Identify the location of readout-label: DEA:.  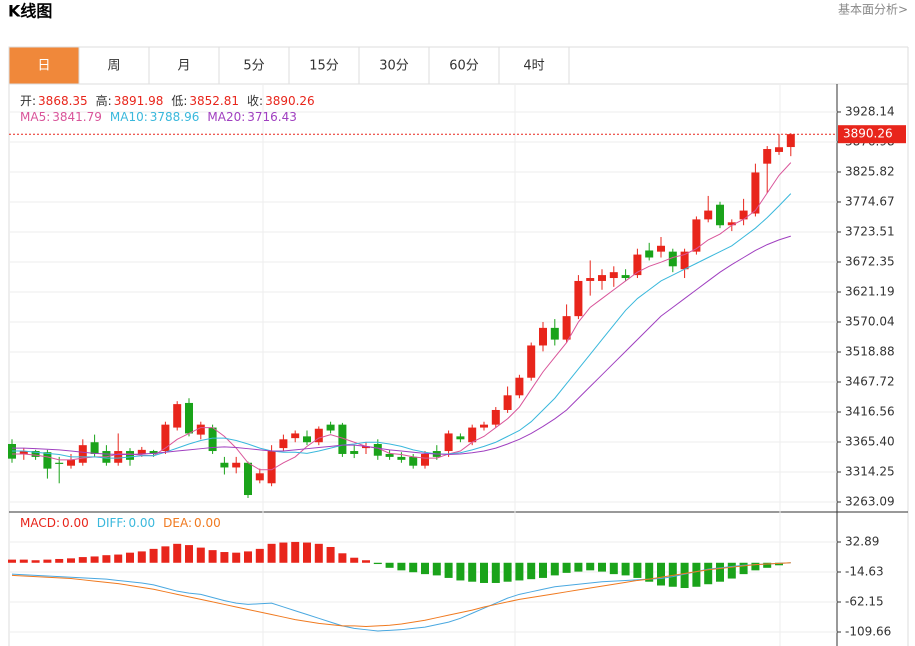
(178, 523).